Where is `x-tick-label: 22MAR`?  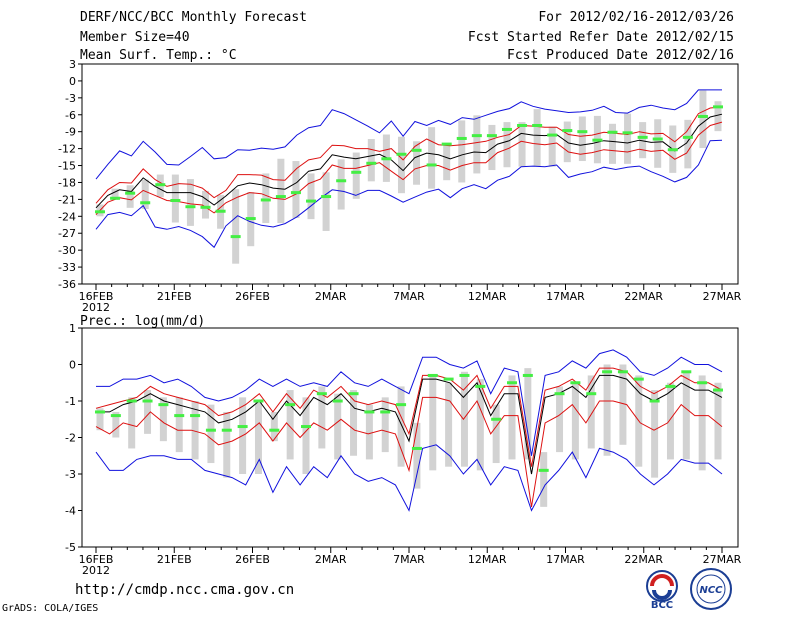
x-tick-label: 22MAR is located at coordinates (643, 296).